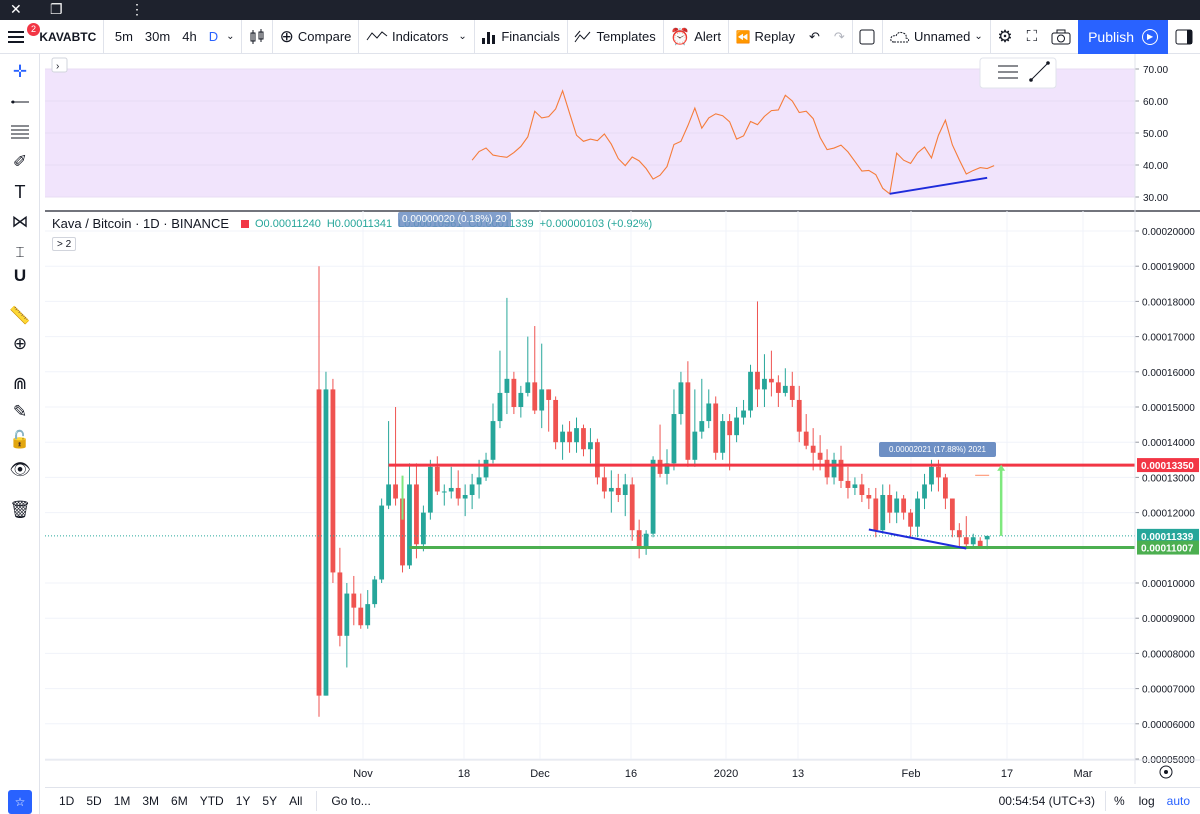 This screenshot has width=1200, height=814. I want to click on fullscreen-select-button, so click(867, 36).